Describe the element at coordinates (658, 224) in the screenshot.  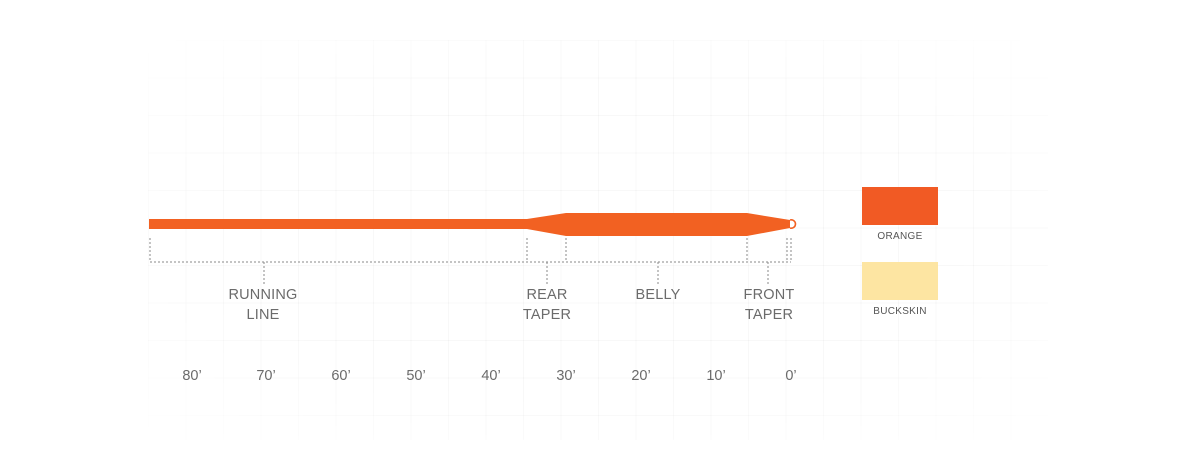
I see `head-segment` at that location.